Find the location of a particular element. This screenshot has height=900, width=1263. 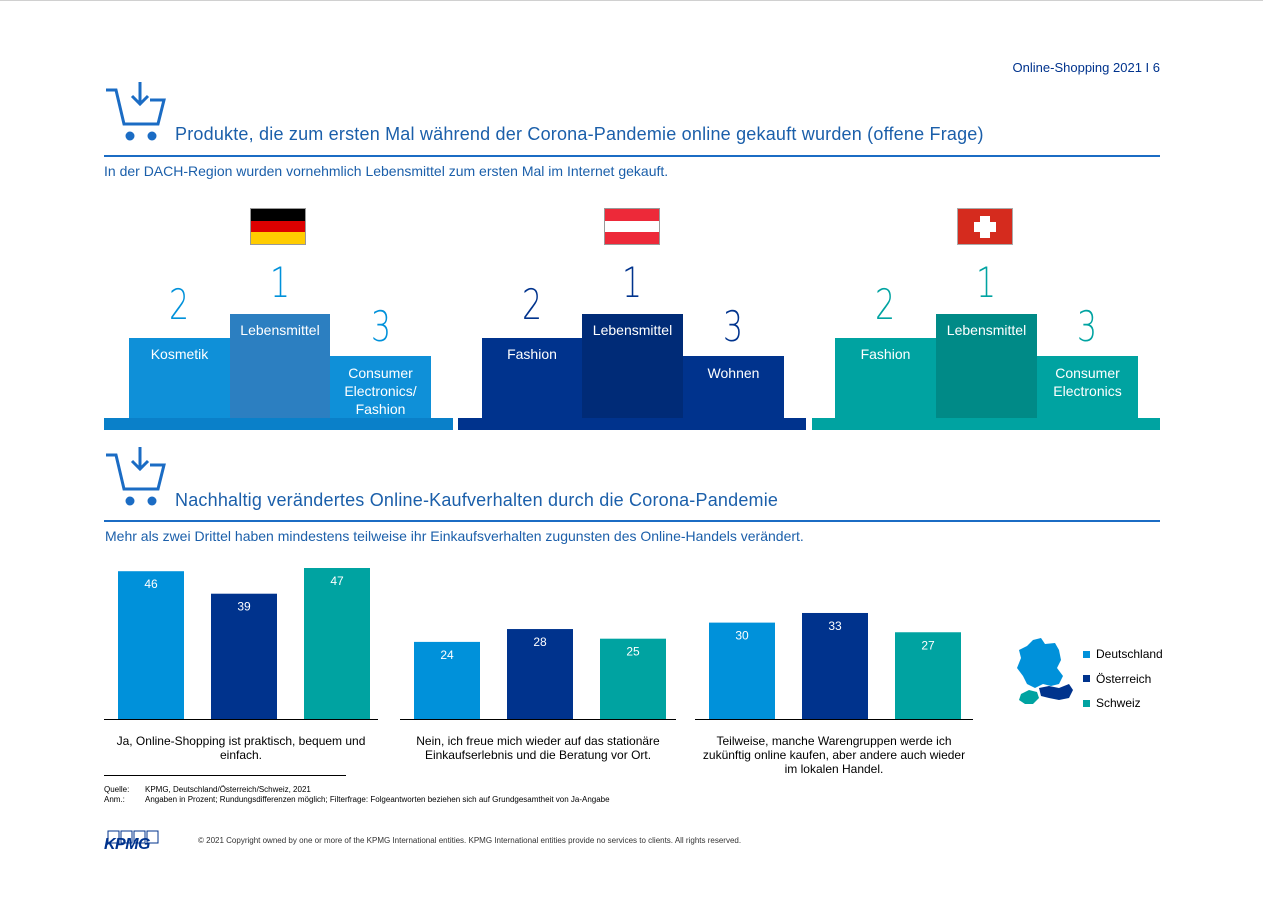

flag-germany-icon is located at coordinates (278, 226).